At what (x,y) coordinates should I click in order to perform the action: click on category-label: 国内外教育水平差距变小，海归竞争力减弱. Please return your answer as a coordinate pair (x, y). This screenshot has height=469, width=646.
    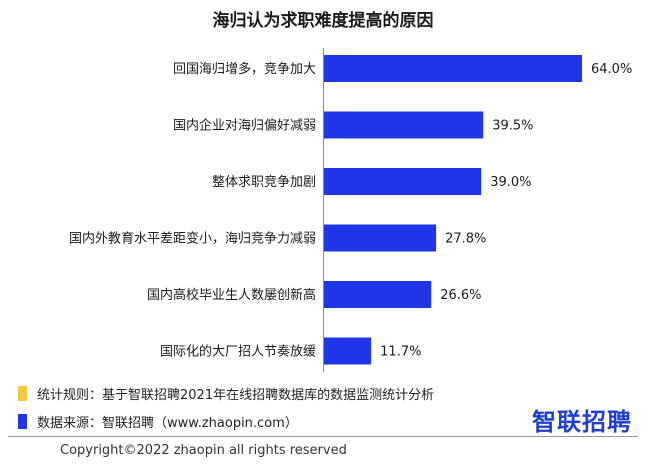
    Looking at the image, I should click on (192, 239).